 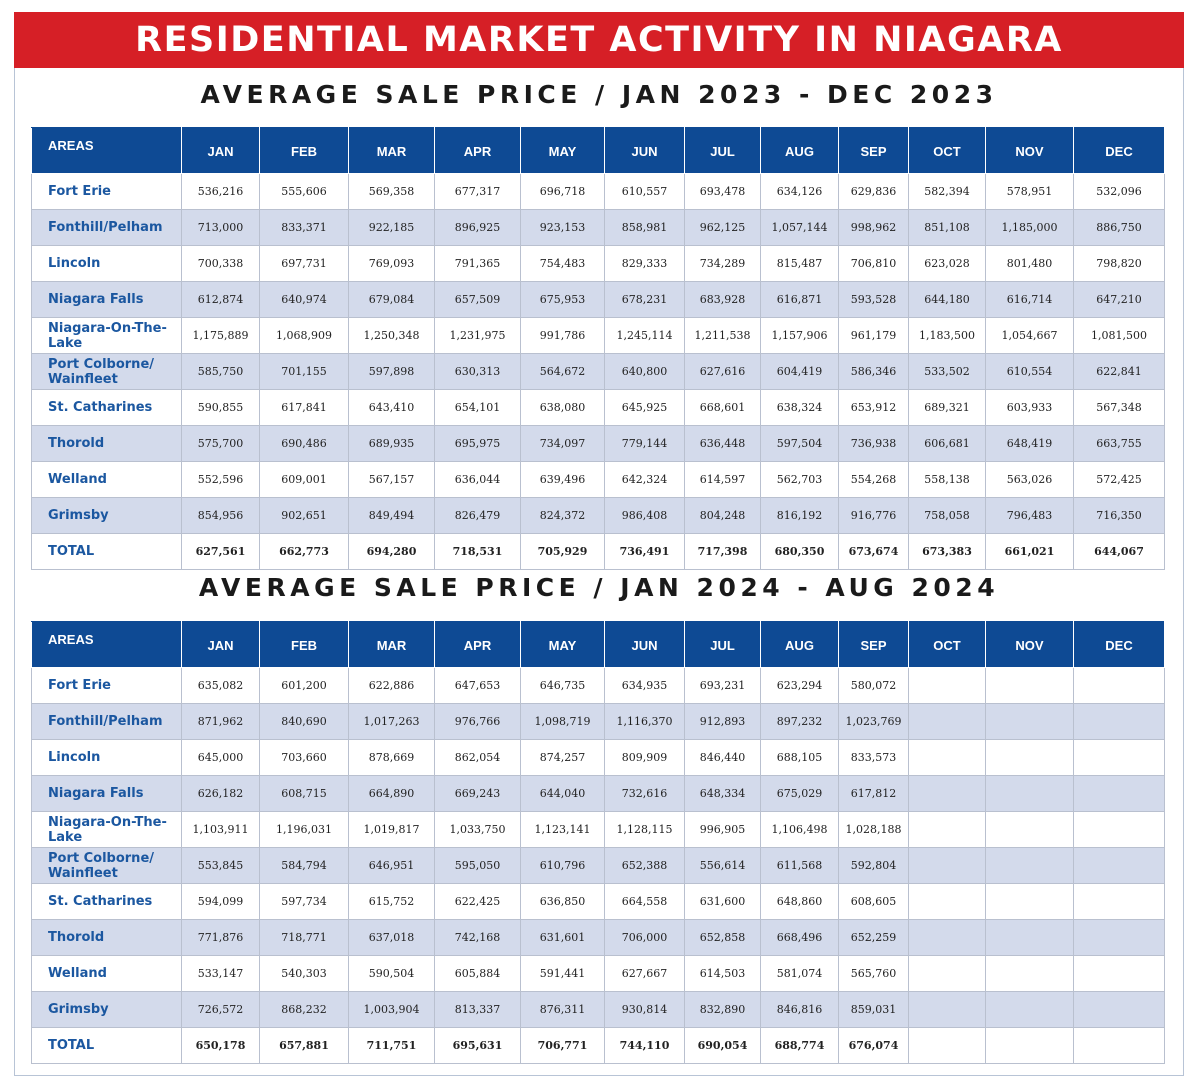 I want to click on price-cell: 690,486, so click(x=304, y=443).